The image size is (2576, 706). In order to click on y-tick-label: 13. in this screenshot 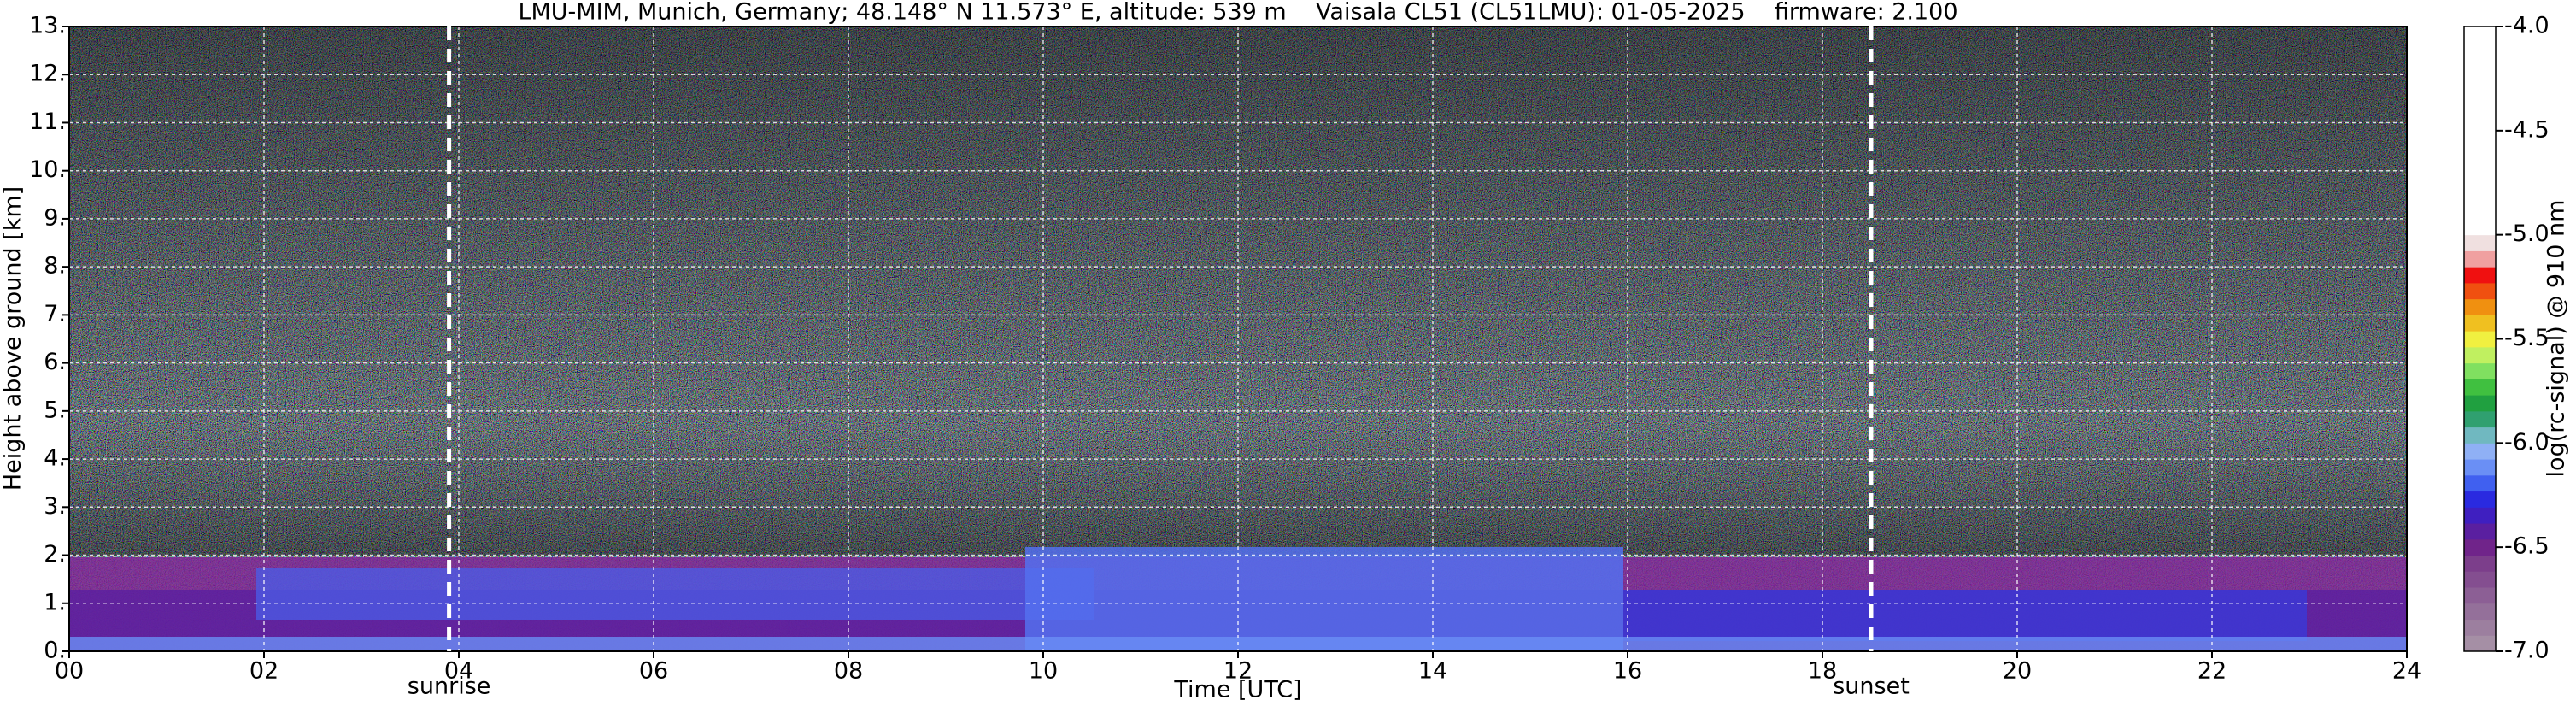, I will do `click(47, 26)`.